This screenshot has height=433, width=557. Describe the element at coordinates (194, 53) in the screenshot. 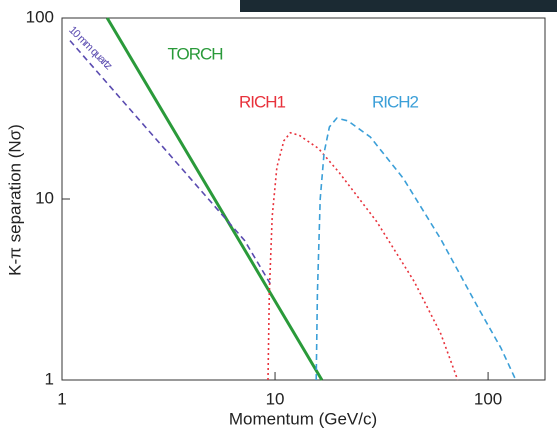

I see `series-label: TORCH` at that location.